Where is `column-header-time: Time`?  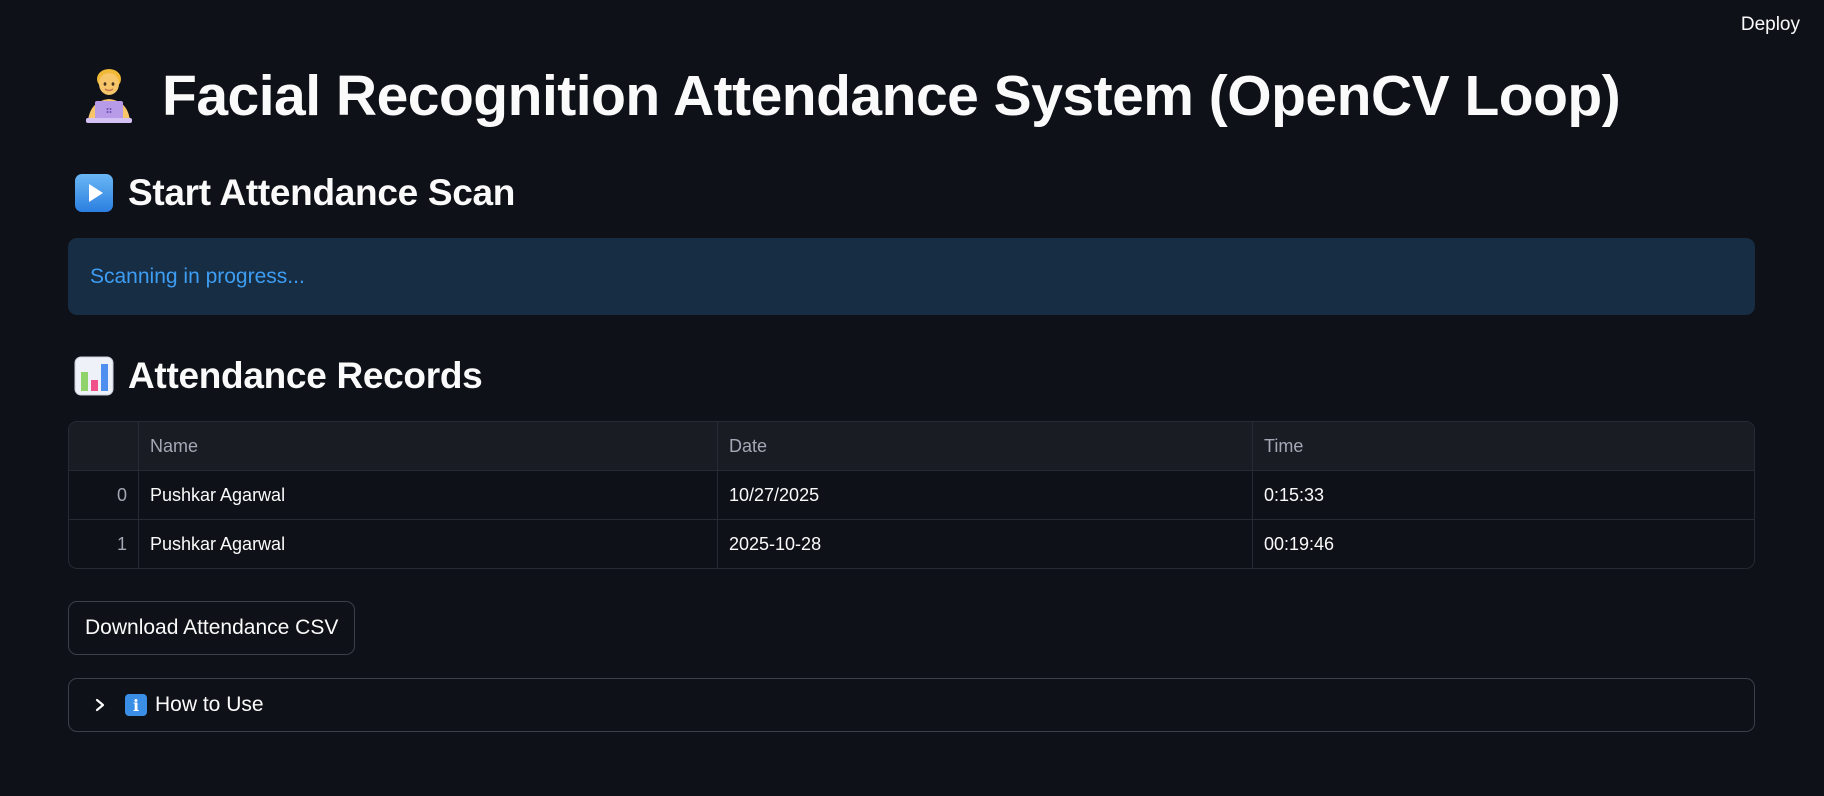 column-header-time: Time is located at coordinates (1284, 445).